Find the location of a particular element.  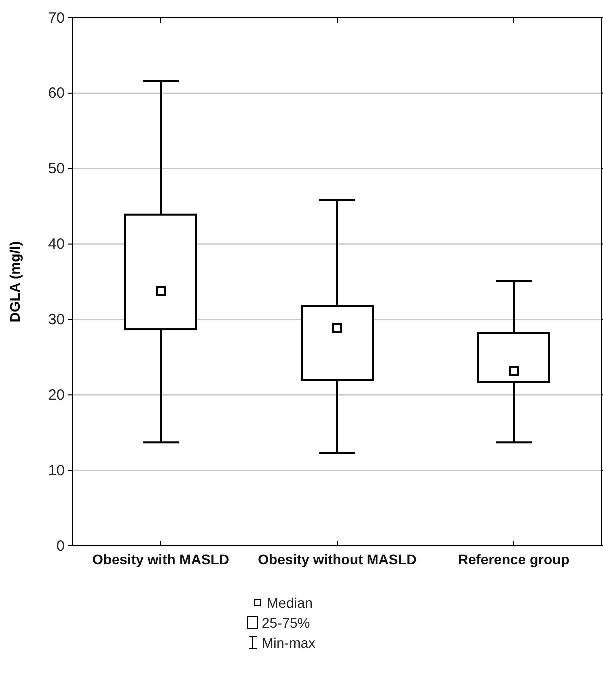

y-tick-label: 30 is located at coordinates (56, 320).